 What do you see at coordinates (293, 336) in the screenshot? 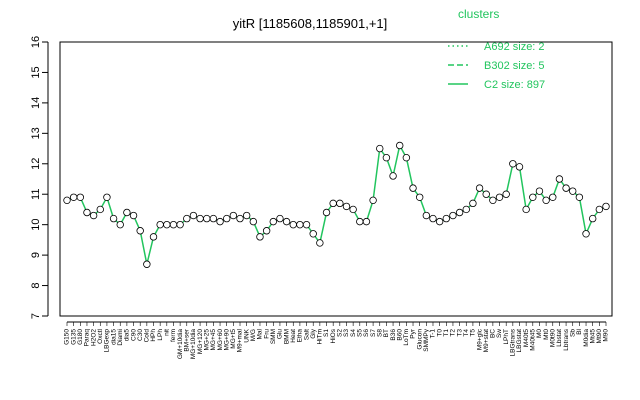
I see `x-tick-label: Heat` at bounding box center [293, 336].